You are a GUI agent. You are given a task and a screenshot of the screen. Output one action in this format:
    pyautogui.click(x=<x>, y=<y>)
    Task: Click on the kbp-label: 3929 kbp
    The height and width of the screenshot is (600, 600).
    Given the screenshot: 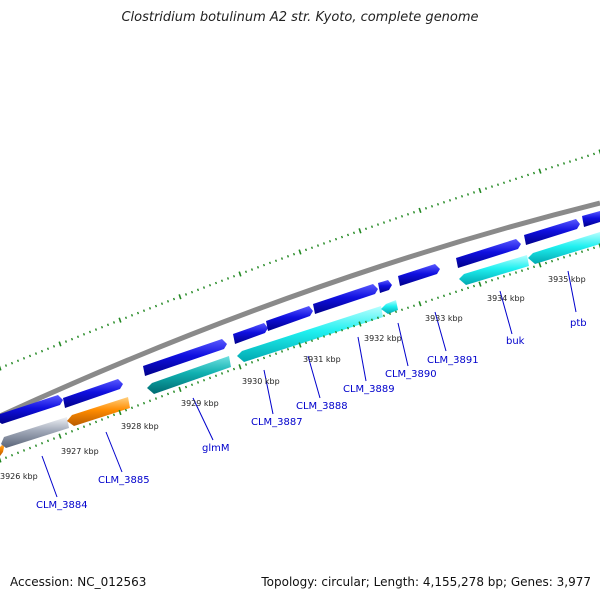 What is the action you would take?
    pyautogui.click(x=200, y=403)
    